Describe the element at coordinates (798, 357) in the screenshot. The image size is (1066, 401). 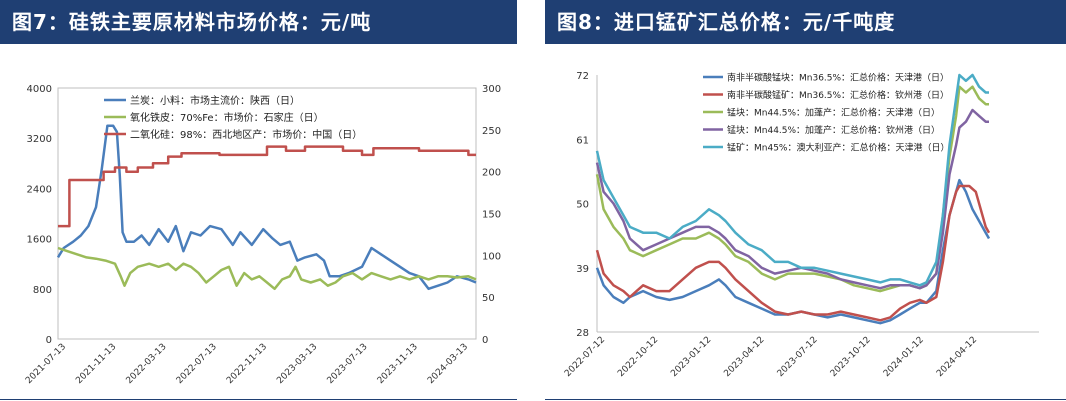
I see `x-tick-label: 2023-07-12` at that location.